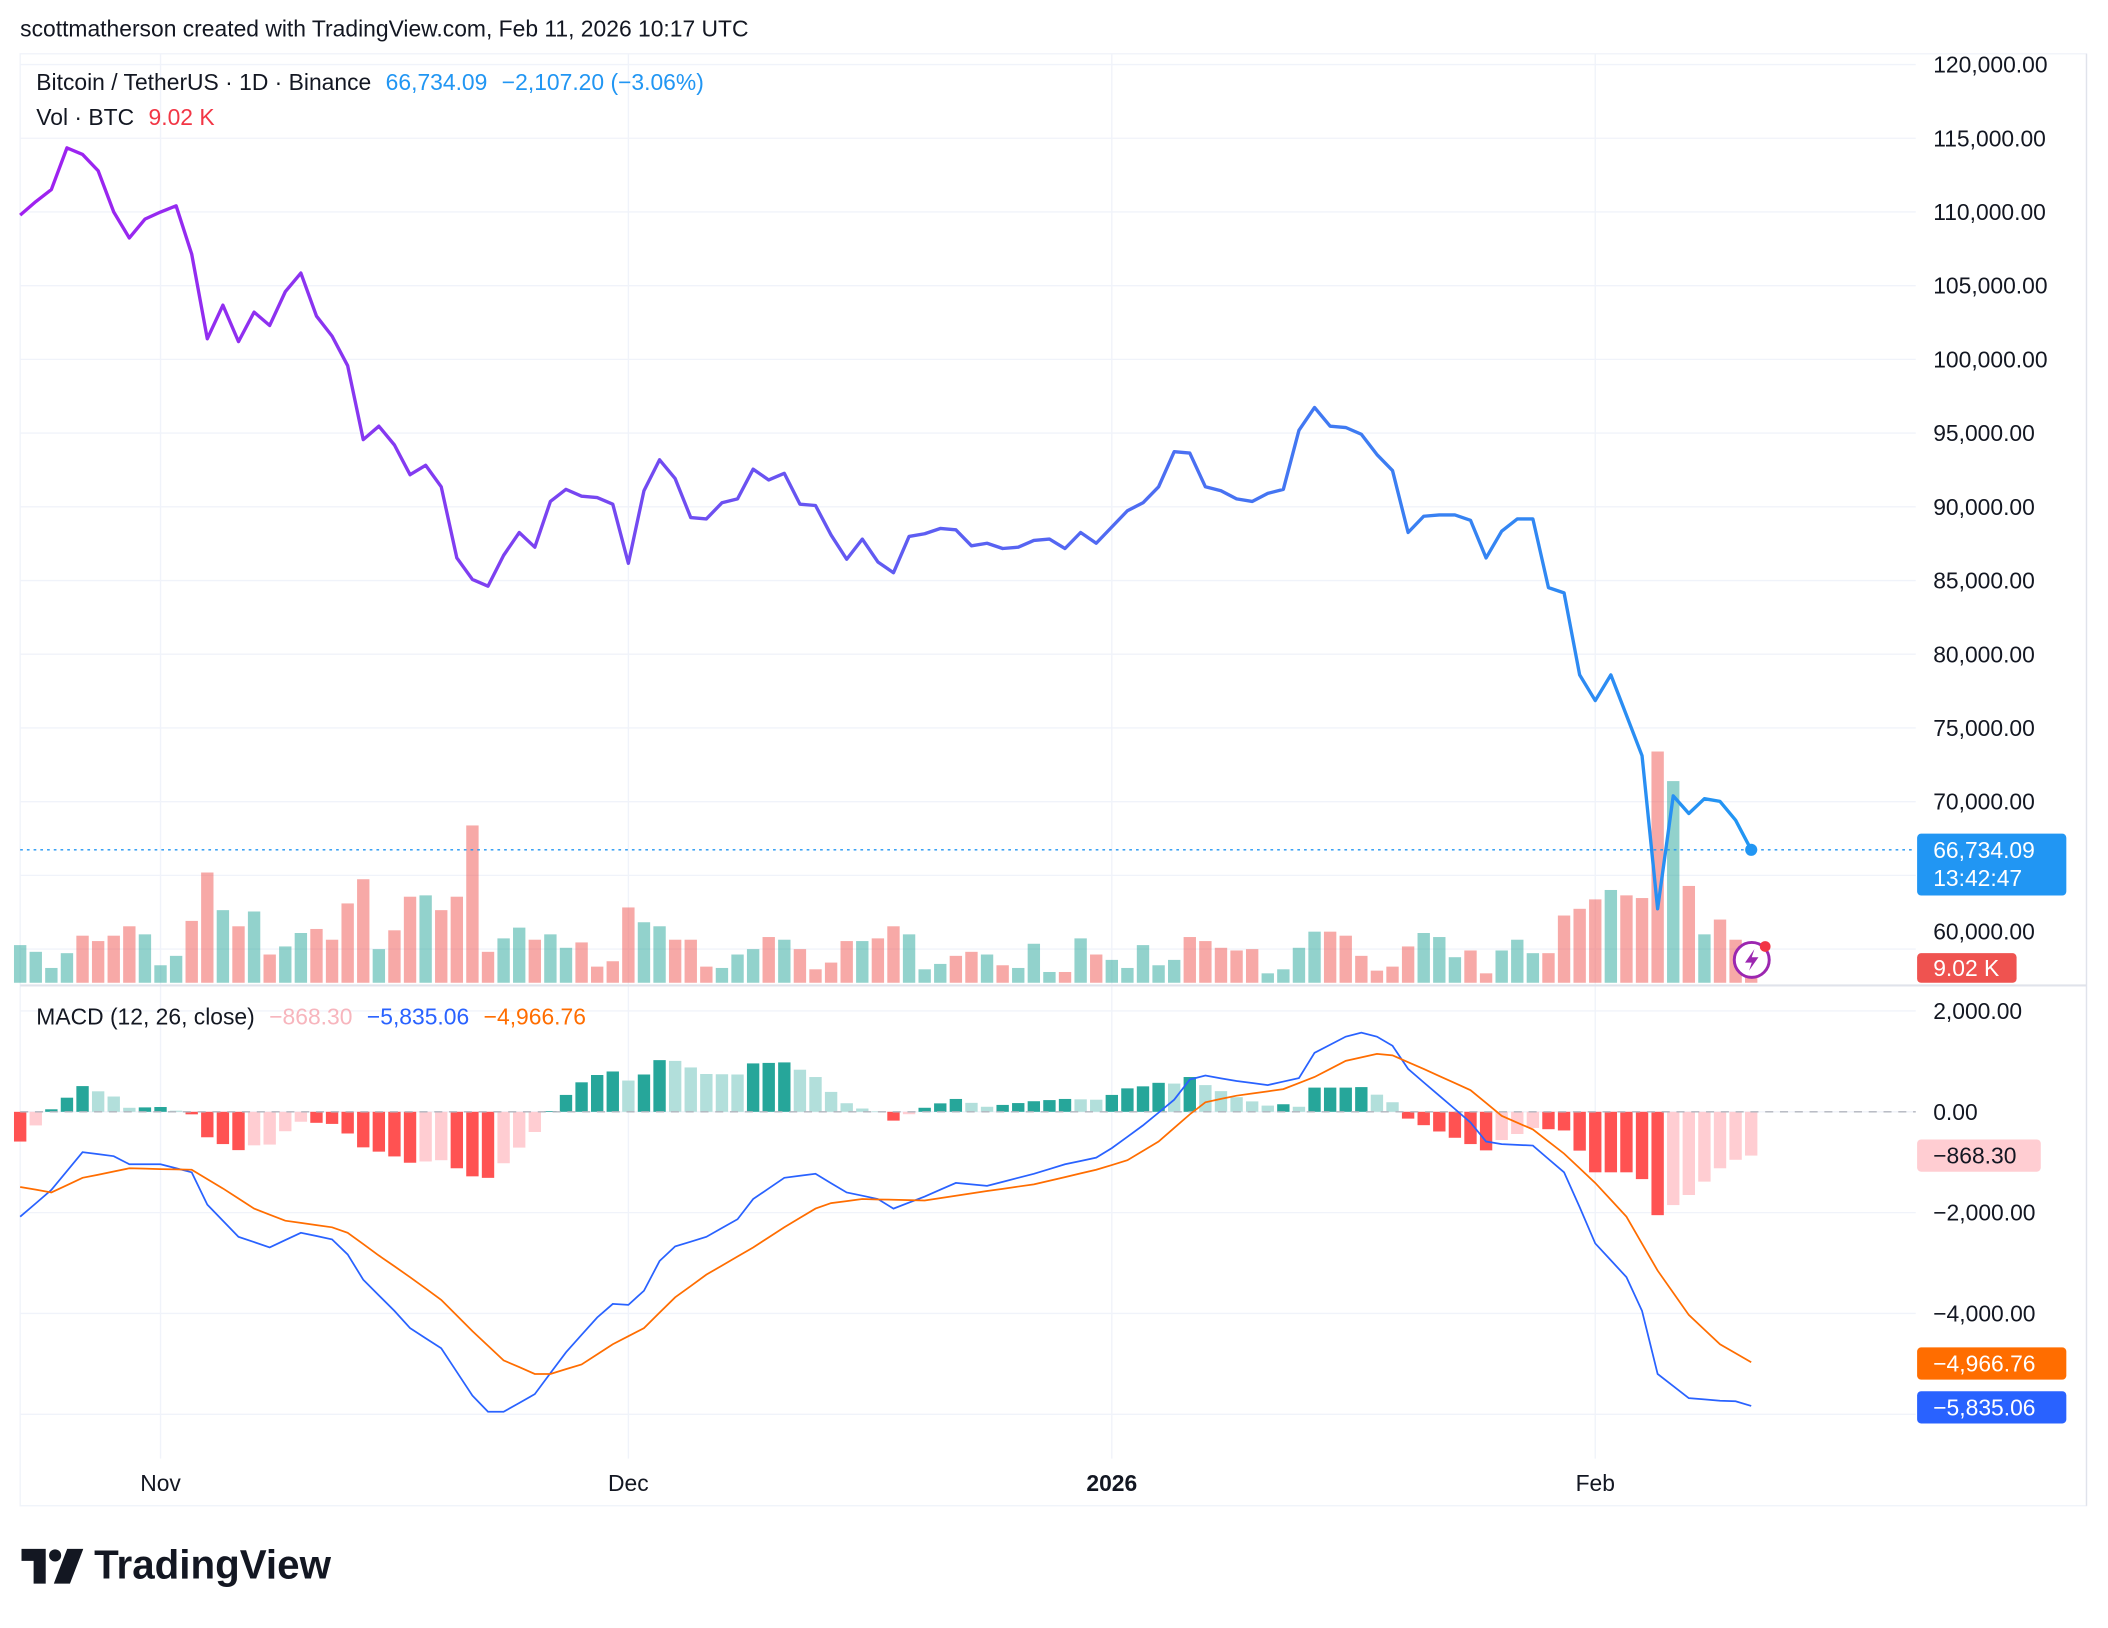  I want to click on last-price-label: 13:42:47, so click(1977, 878).